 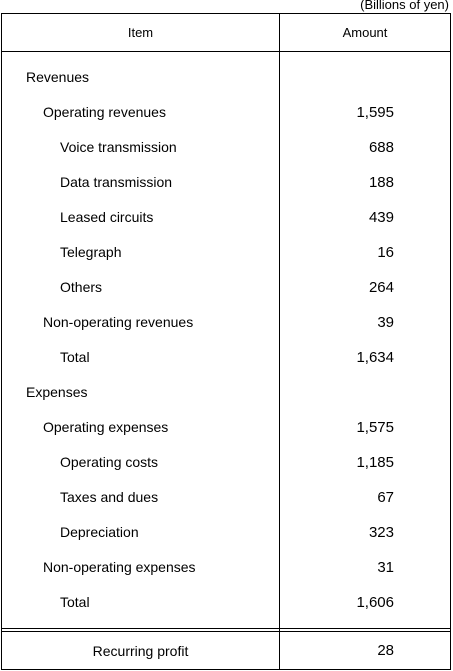 What do you see at coordinates (385, 567) in the screenshot?
I see `row-amount: 31` at bounding box center [385, 567].